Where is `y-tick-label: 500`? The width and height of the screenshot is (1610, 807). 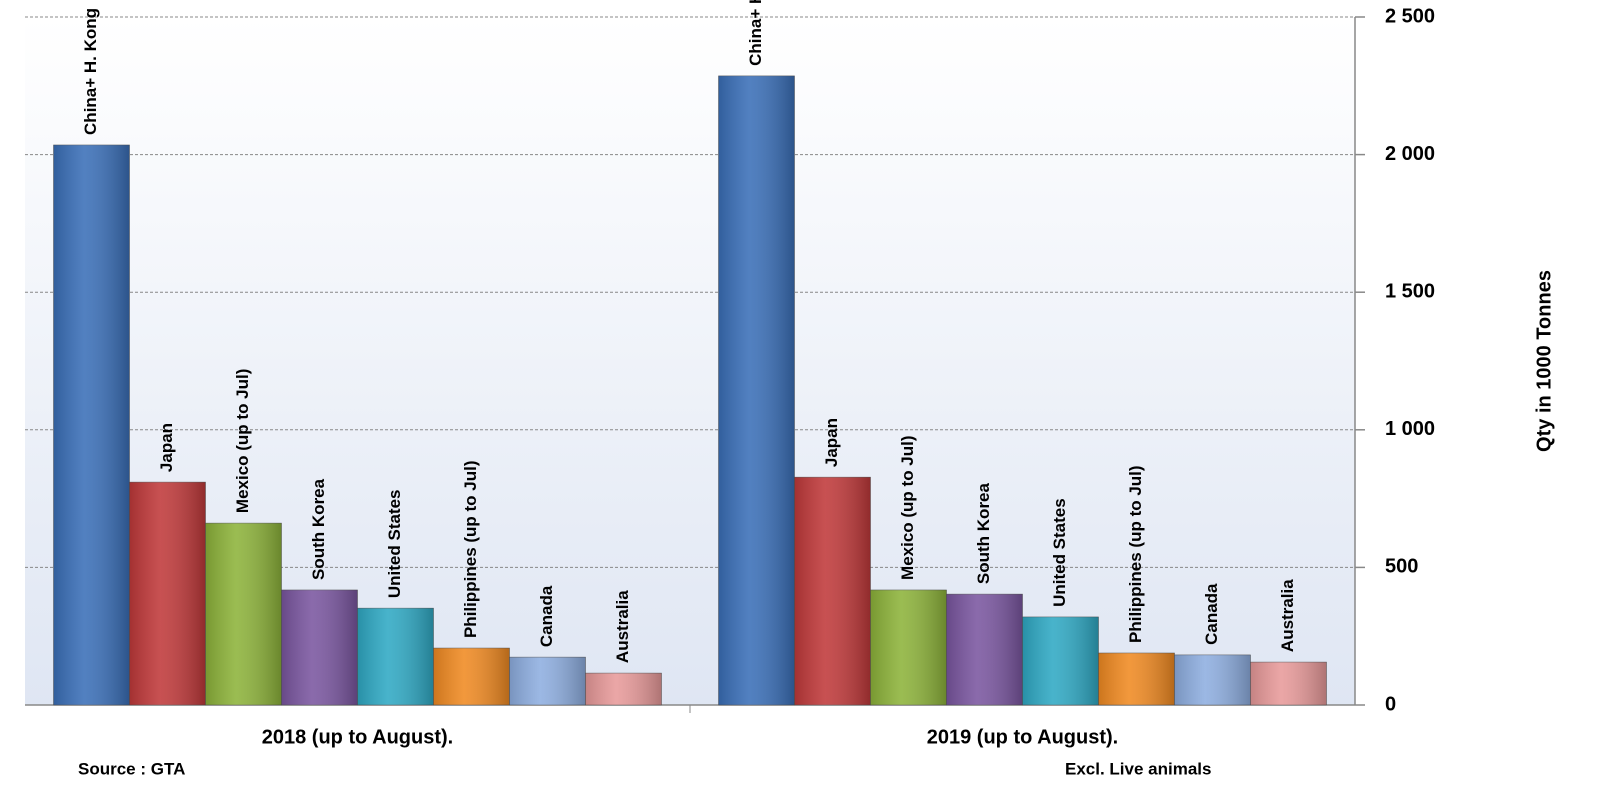 y-tick-label: 500 is located at coordinates (1401, 567).